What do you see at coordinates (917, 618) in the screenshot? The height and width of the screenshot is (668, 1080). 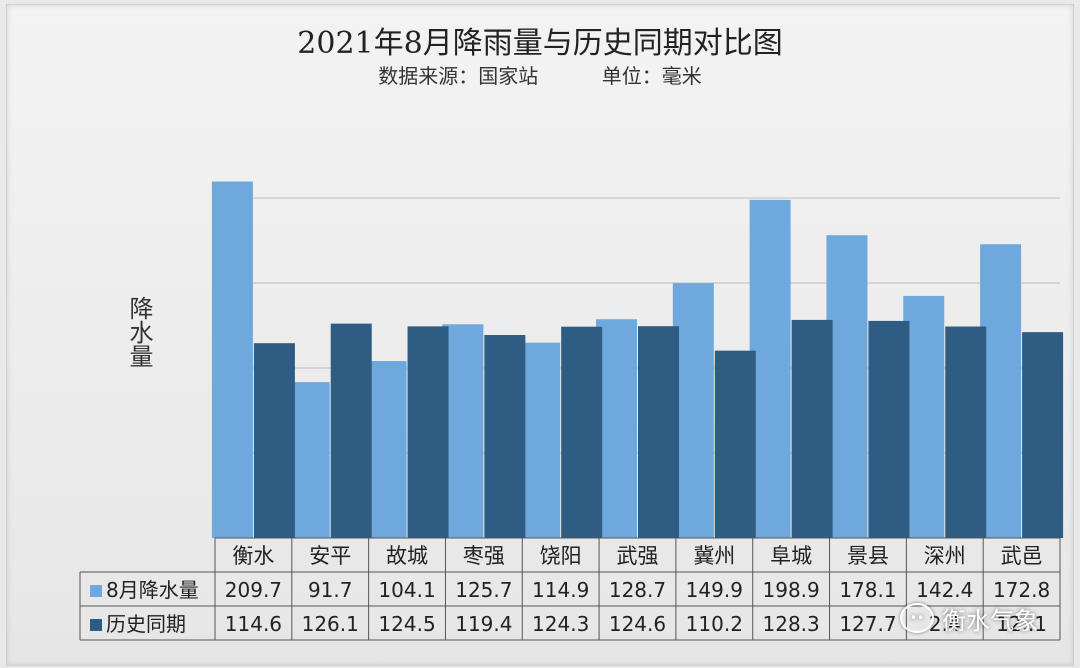 I see `wechat-icon: ••` at bounding box center [917, 618].